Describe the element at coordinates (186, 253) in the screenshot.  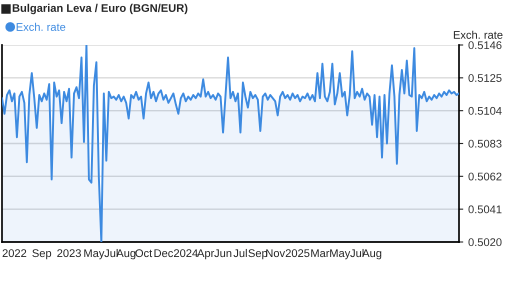
I see `x-tick-label: 2024` at that location.